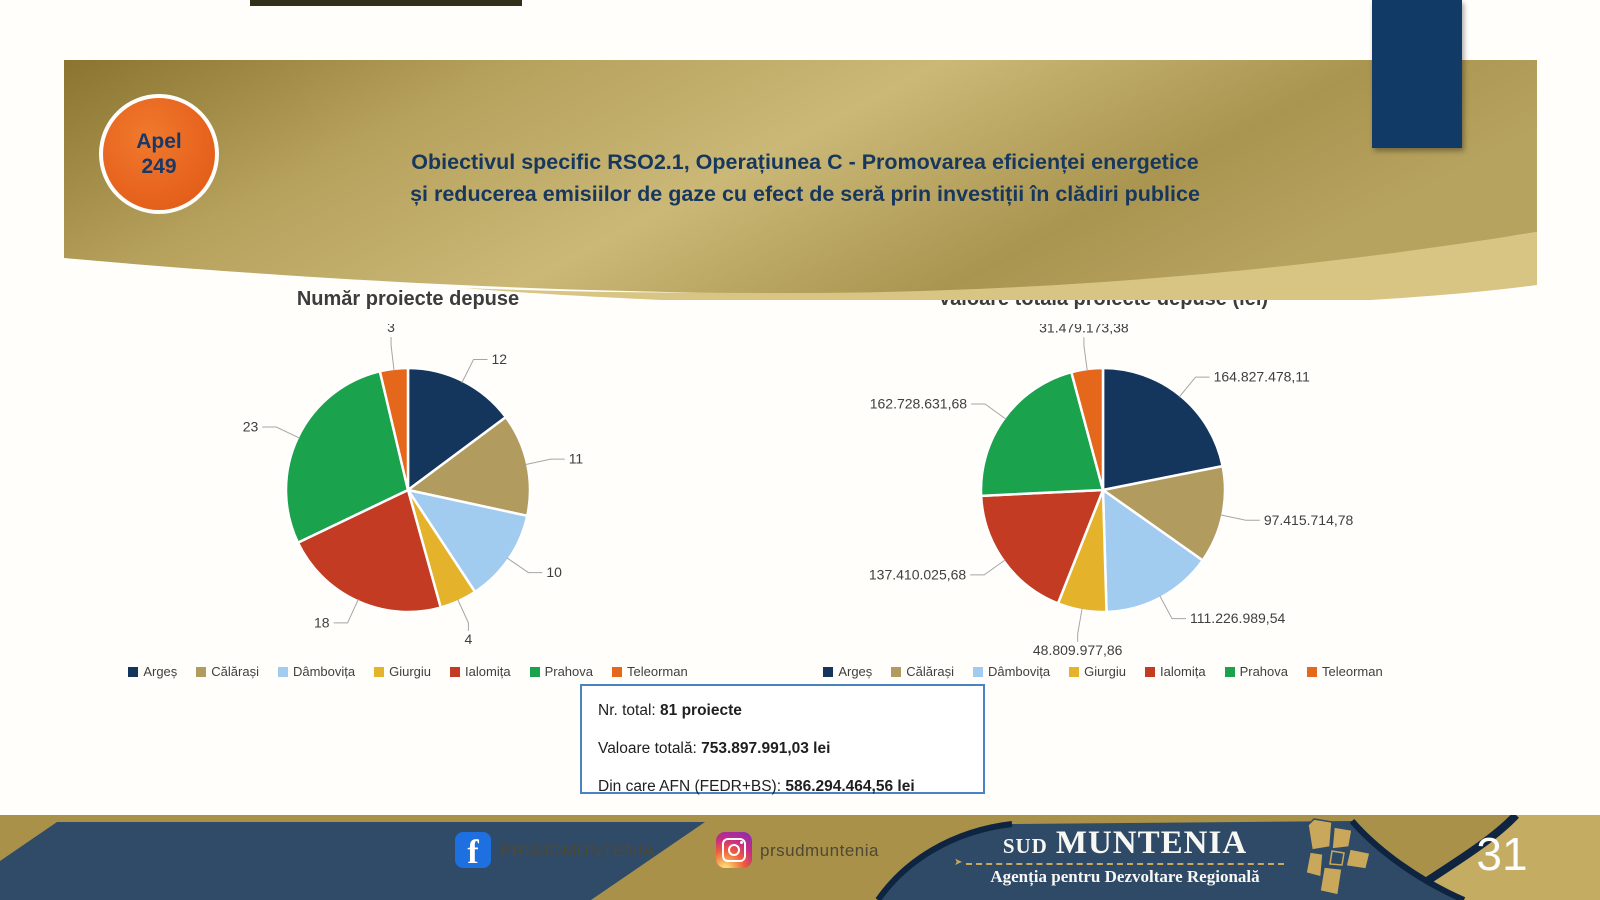 The image size is (1600, 900). I want to click on apel-badge: Apel 249, so click(159, 154).